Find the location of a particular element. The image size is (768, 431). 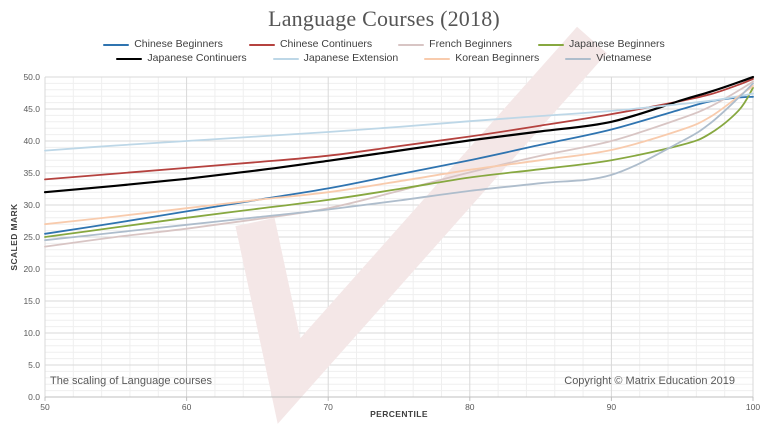

y-tick-label: 15.0 is located at coordinates (31, 301).